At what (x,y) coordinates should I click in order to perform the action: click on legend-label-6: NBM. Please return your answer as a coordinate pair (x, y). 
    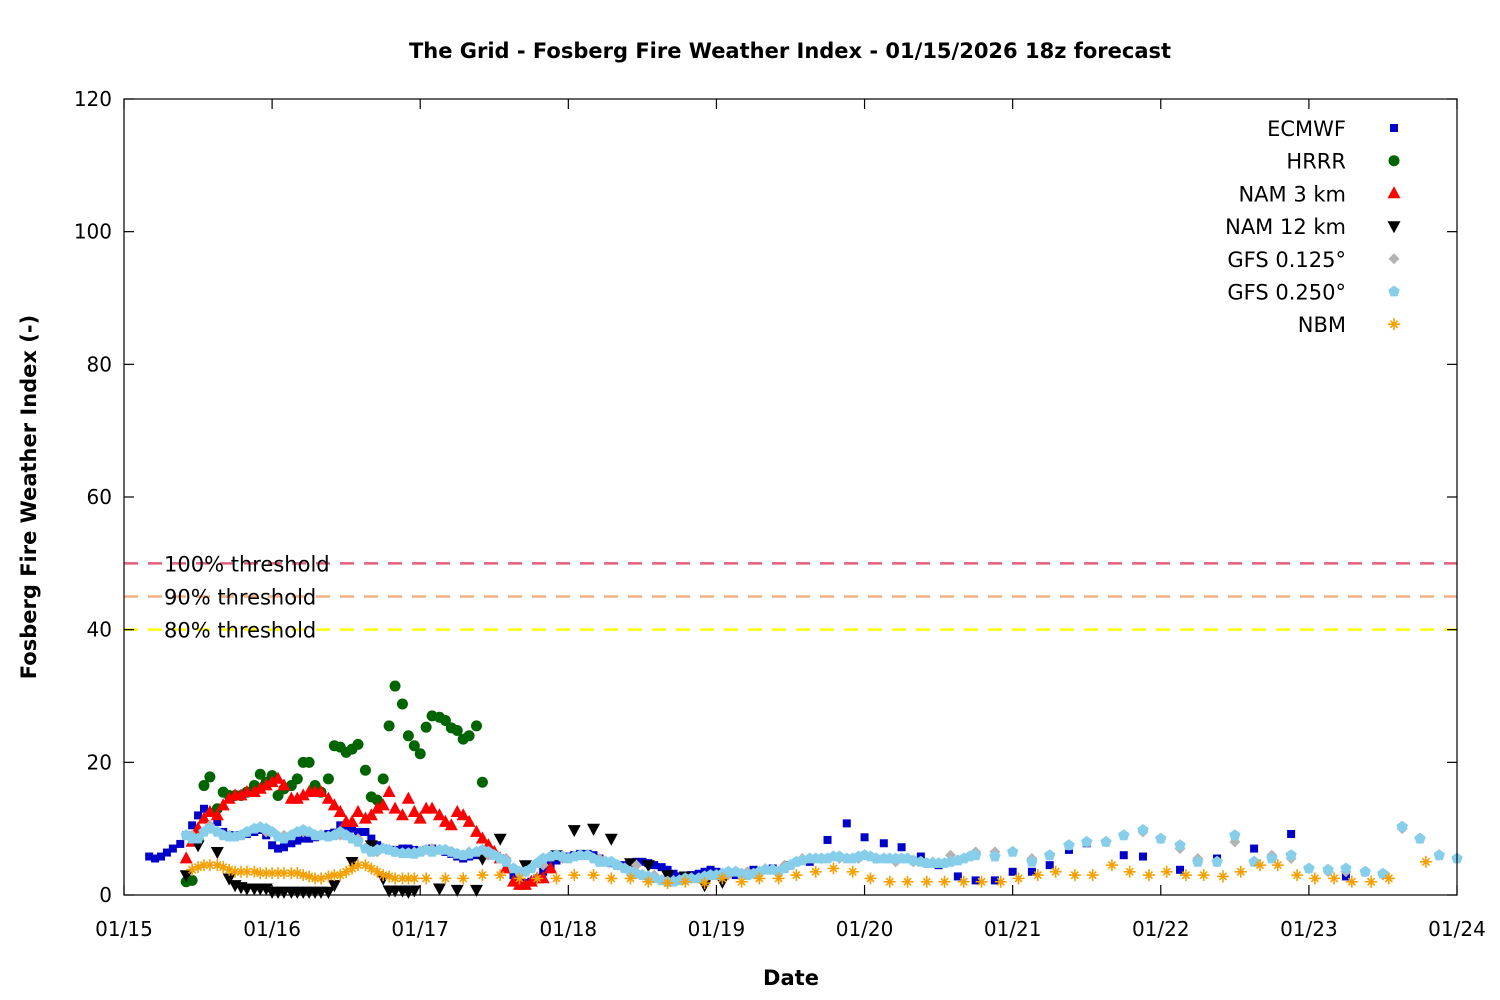
    Looking at the image, I should click on (1322, 325).